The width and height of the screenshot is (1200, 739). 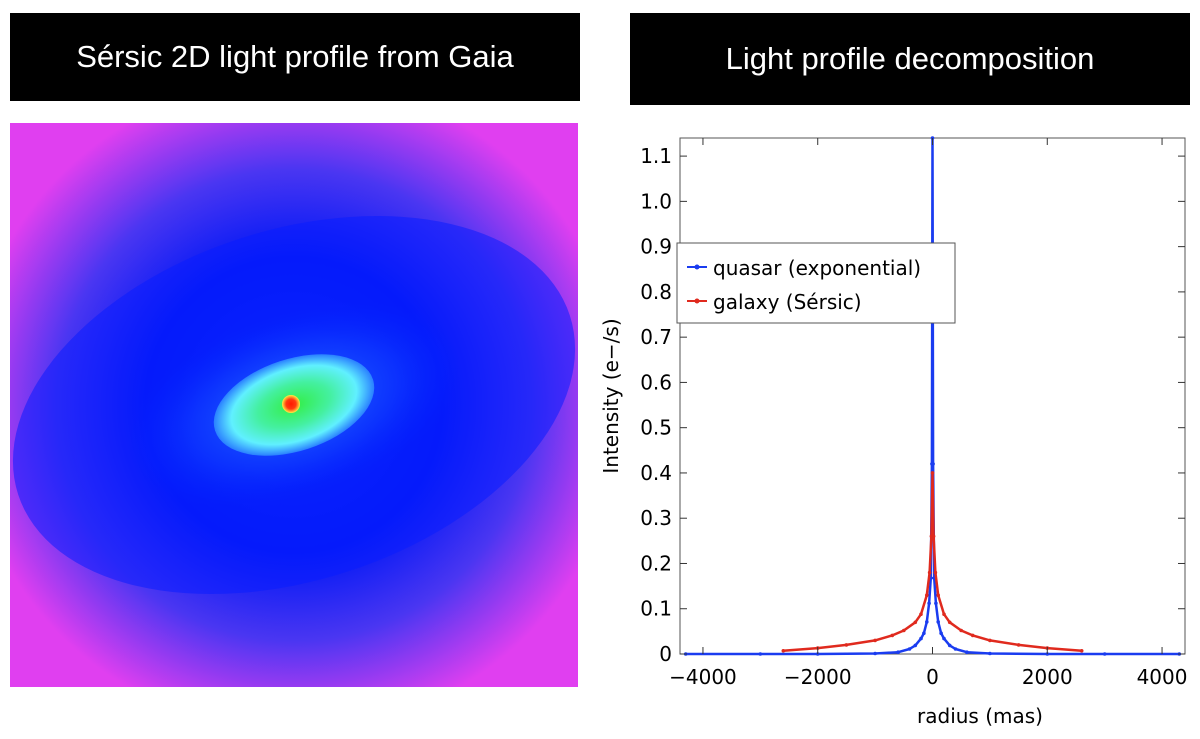 I want to click on y-tick-label: 0.6, so click(x=656, y=382).